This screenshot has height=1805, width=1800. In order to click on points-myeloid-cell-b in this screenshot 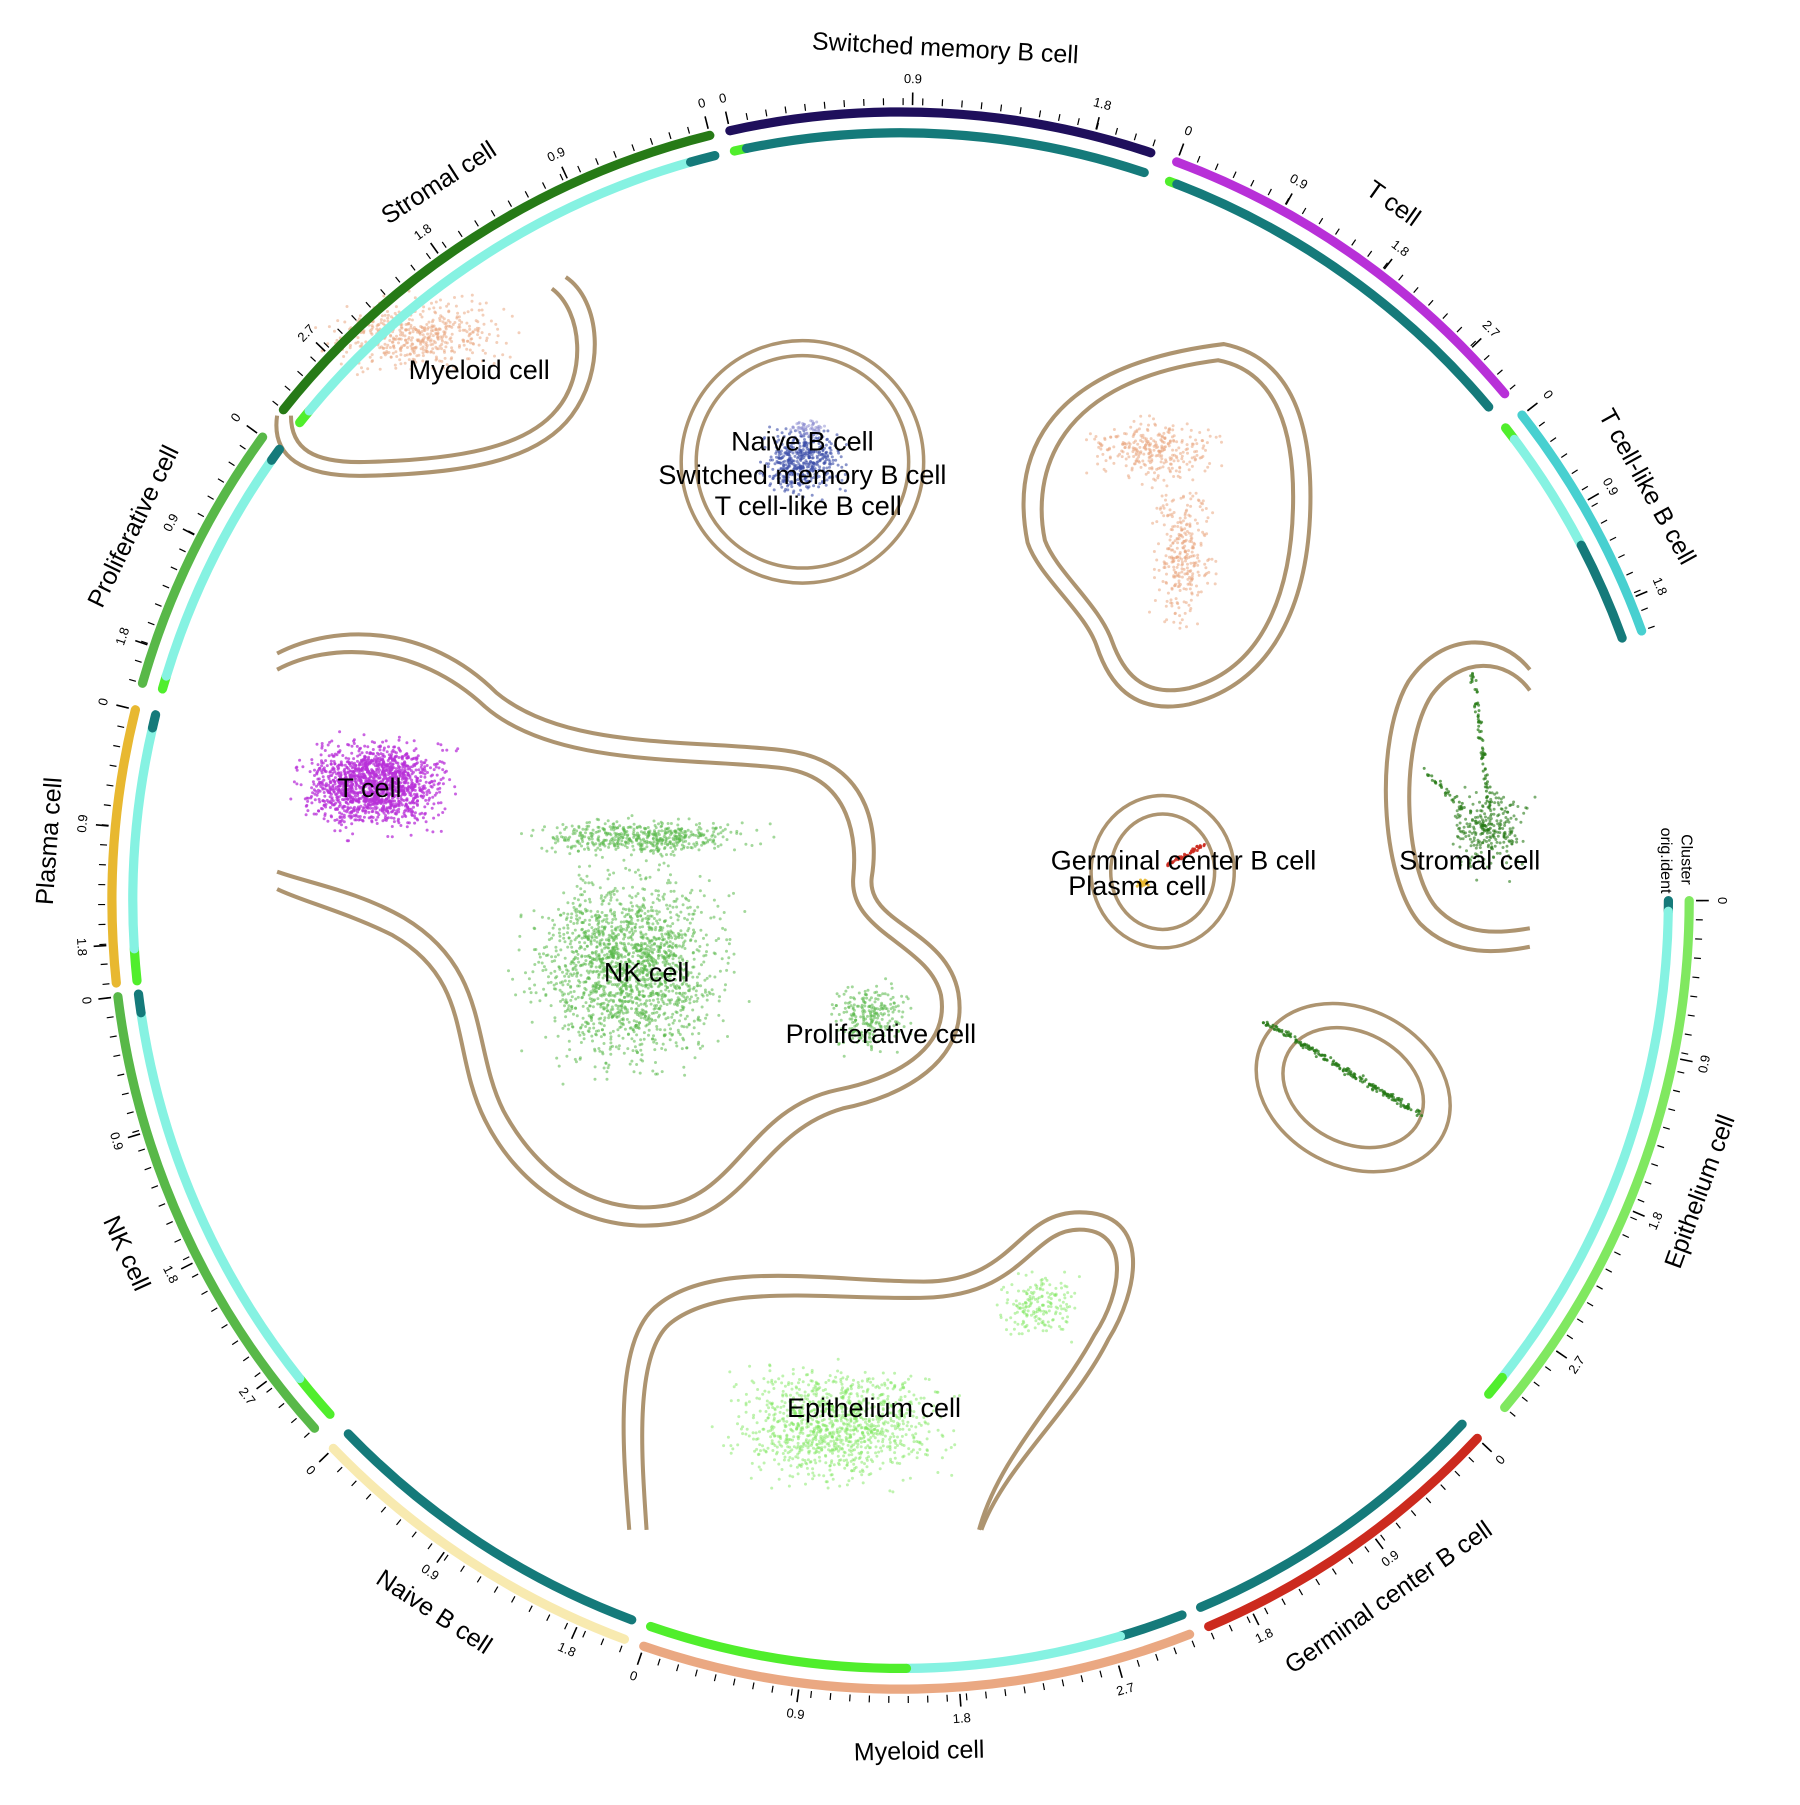, I will do `click(1154, 450)`.